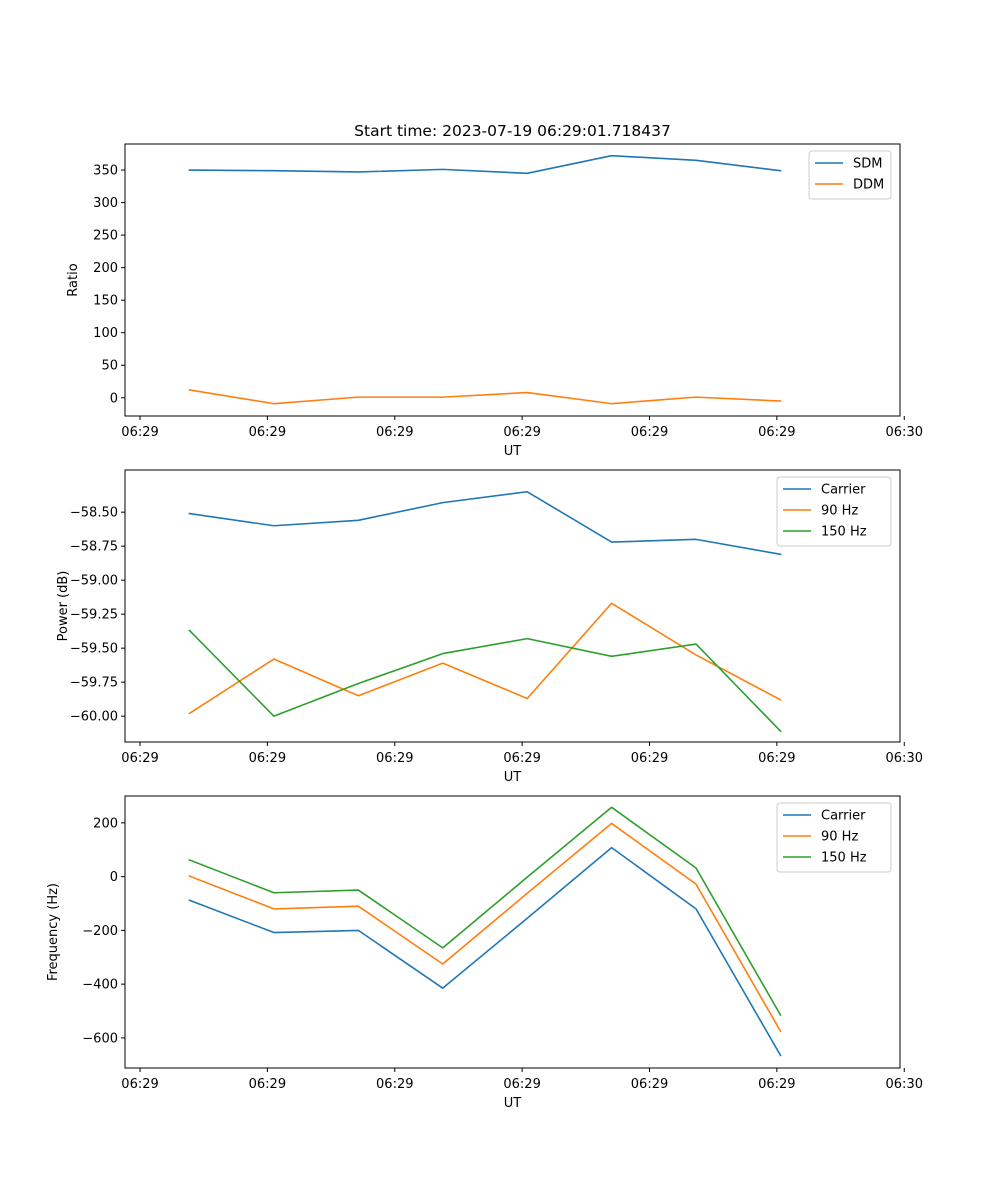  I want to click on y-tick-label: 50, so click(109, 366).